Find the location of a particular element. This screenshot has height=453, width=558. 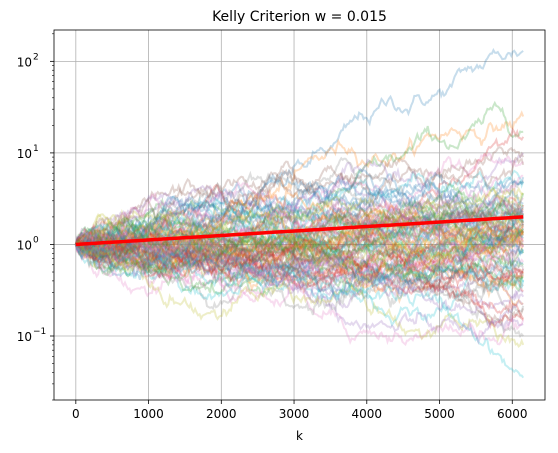

highlight-series is located at coordinates (299, 231).